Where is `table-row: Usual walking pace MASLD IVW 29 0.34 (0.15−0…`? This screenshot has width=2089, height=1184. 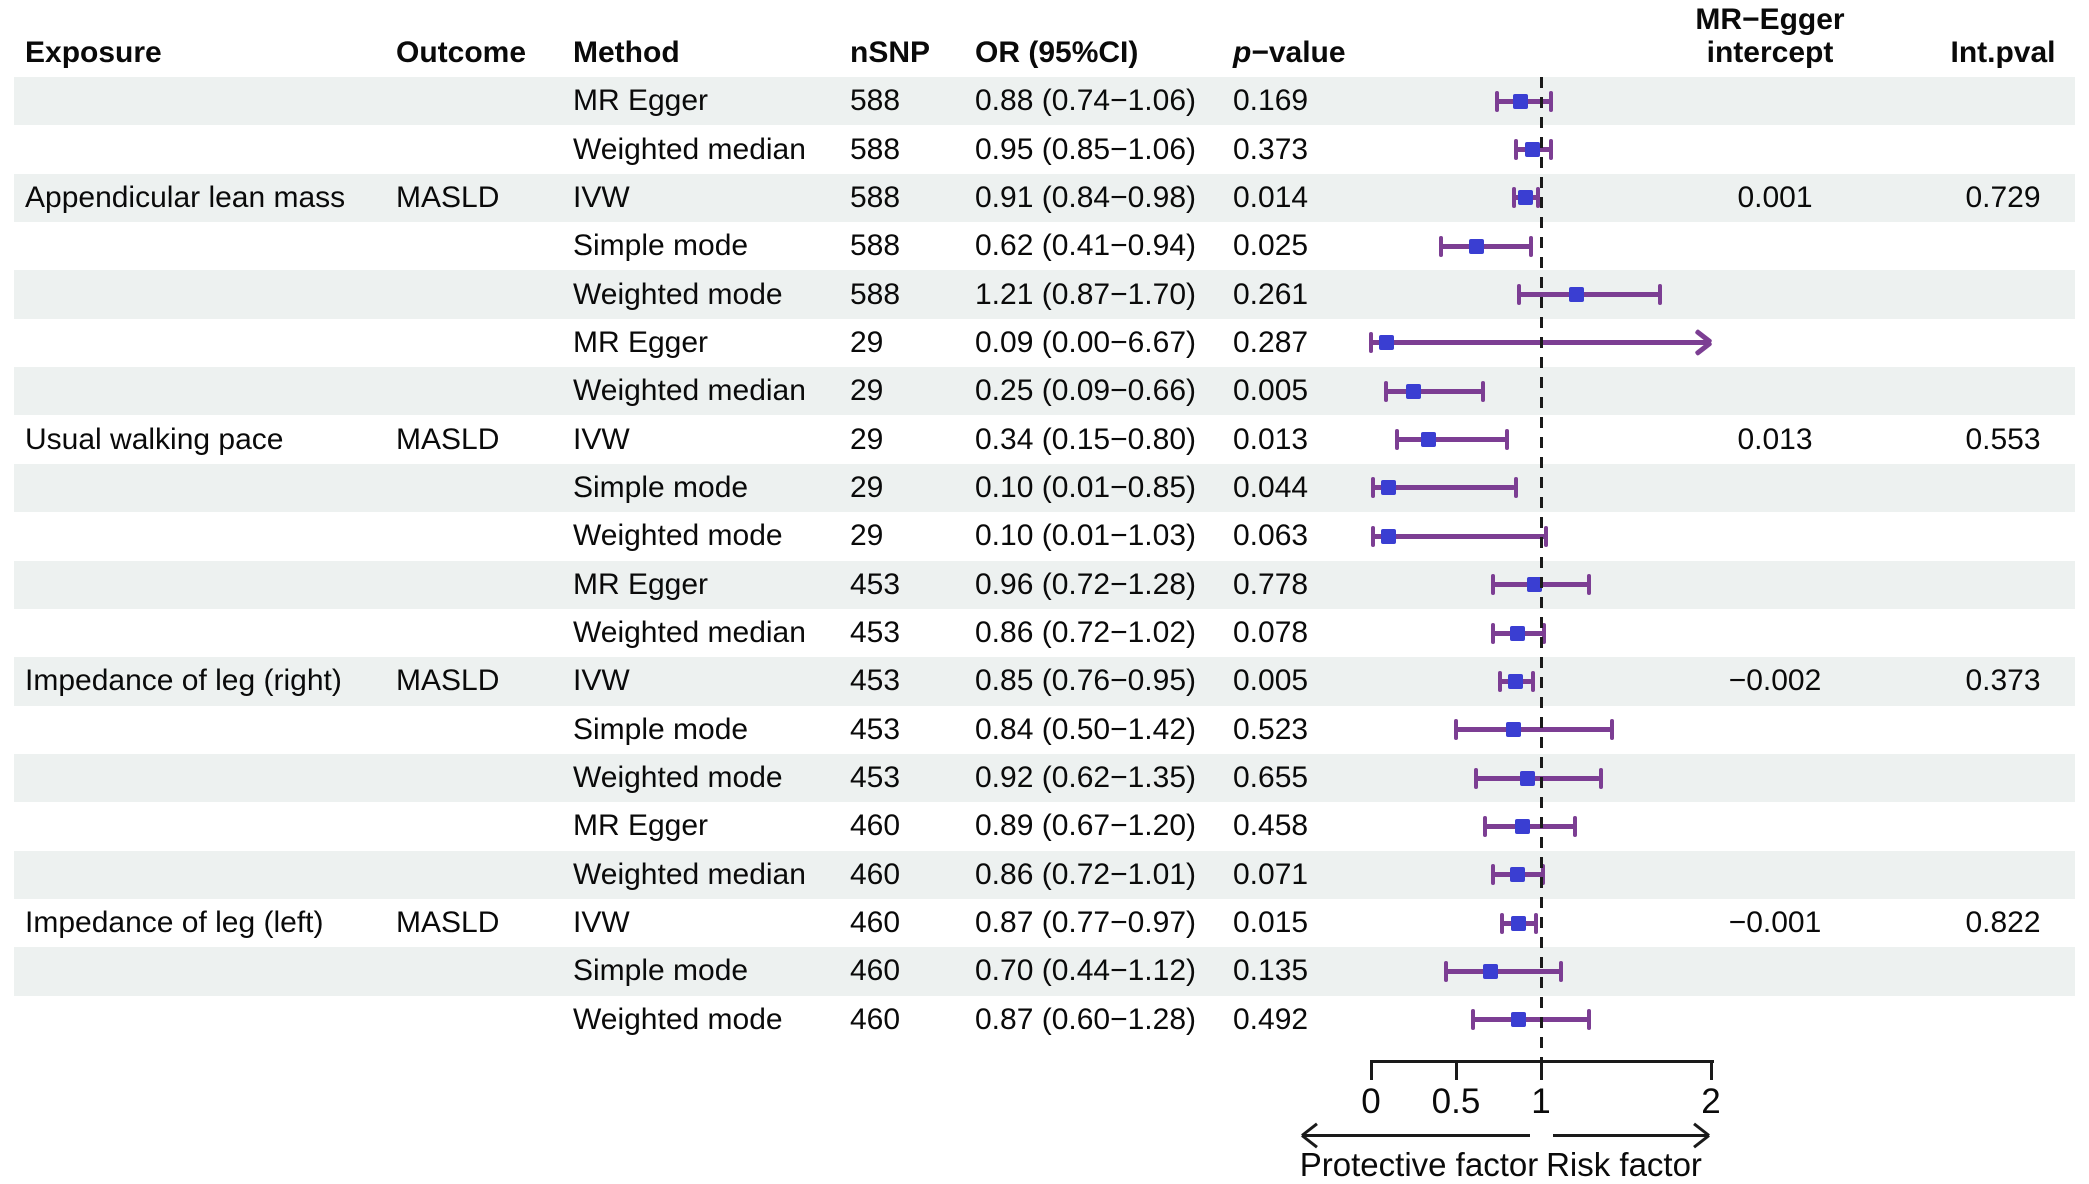
table-row: Usual walking pace MASLD IVW 29 0.34 (0.15−0… is located at coordinates (1044, 439).